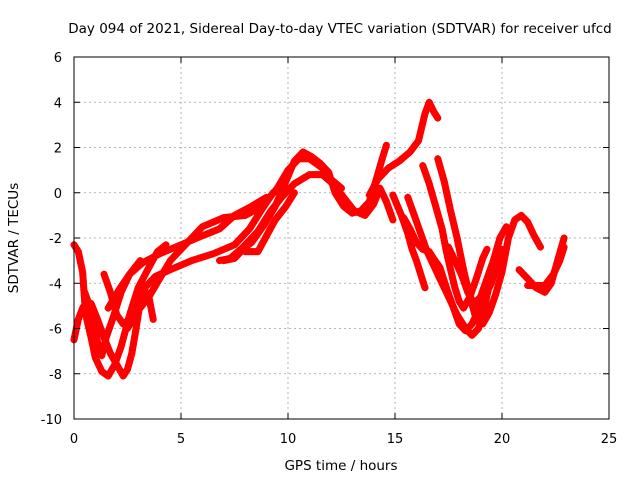 This screenshot has height=480, width=640. What do you see at coordinates (58, 103) in the screenshot?
I see `y-tick-label: 4` at bounding box center [58, 103].